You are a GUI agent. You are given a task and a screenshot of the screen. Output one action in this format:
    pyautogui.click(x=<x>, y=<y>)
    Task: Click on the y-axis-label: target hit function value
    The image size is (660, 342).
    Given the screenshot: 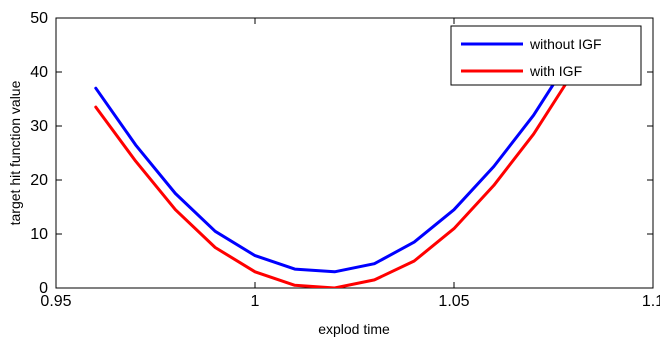 What is the action you would take?
    pyautogui.click(x=15, y=152)
    